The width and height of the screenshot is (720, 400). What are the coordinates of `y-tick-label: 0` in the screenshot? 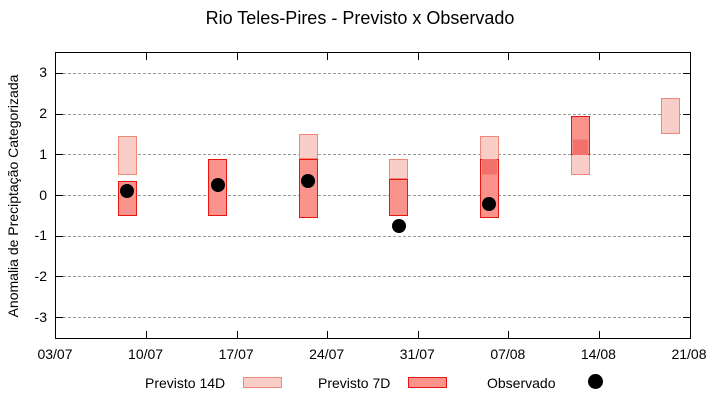 It's located at (43, 194).